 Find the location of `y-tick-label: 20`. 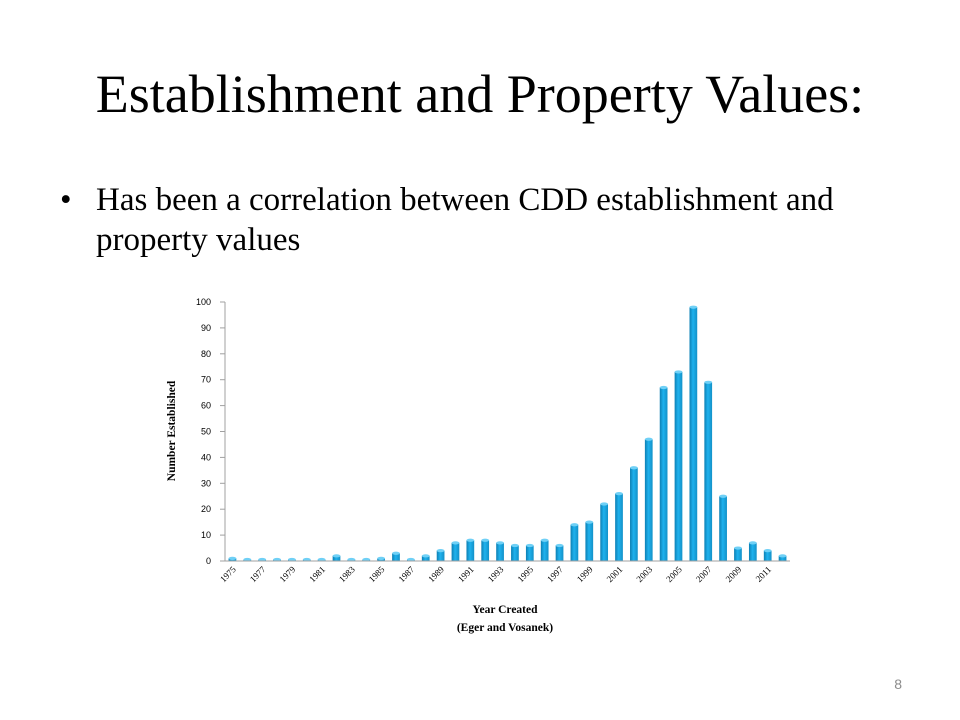

y-tick-label: 20 is located at coordinates (206, 509).